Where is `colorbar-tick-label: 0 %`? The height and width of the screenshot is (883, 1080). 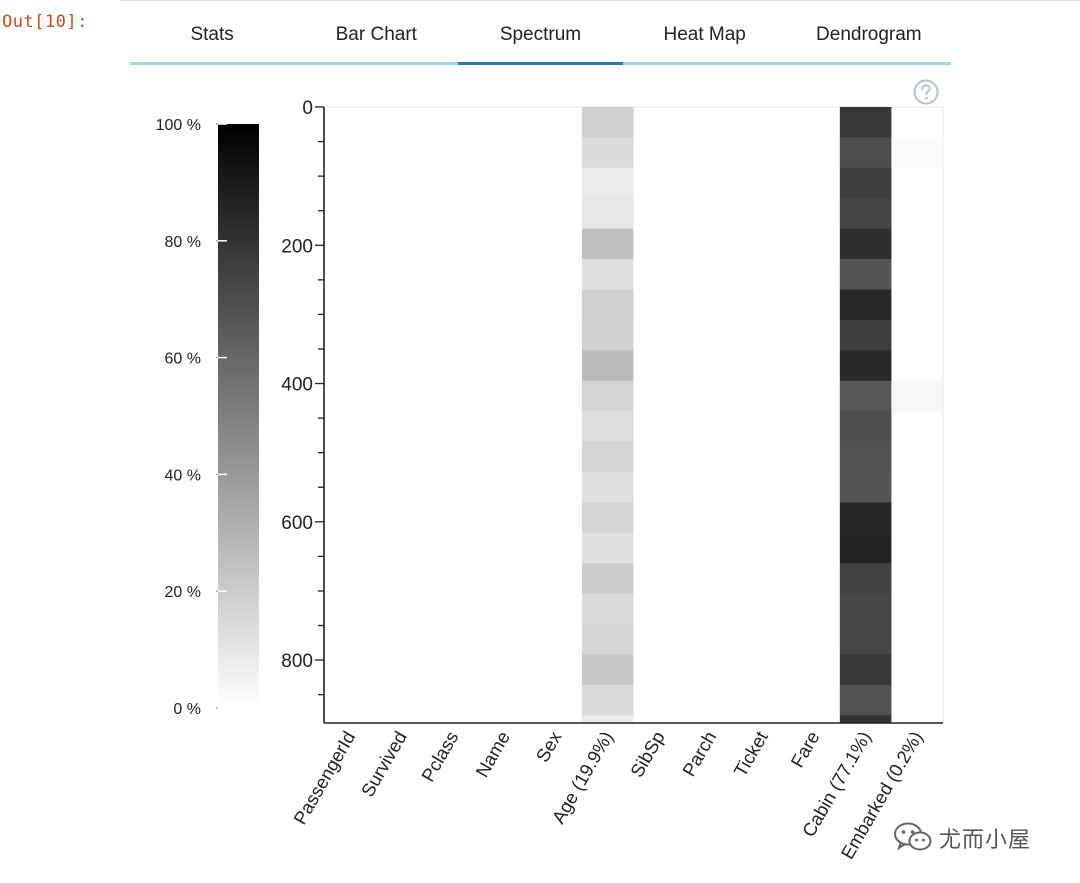
colorbar-tick-label: 0 % is located at coordinates (187, 709).